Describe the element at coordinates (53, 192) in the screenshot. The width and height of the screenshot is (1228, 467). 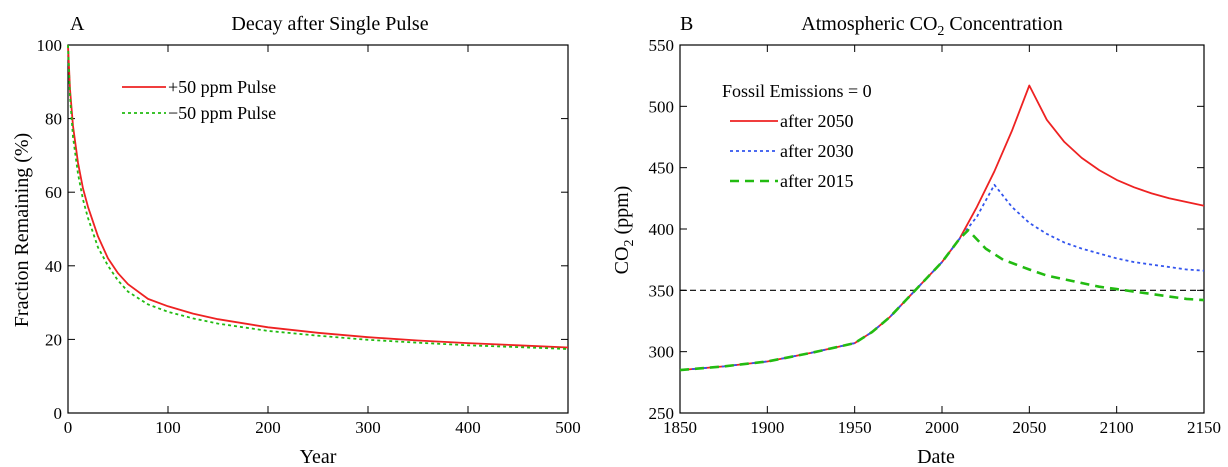
I see `panel-a-y-tick-label: 60` at that location.